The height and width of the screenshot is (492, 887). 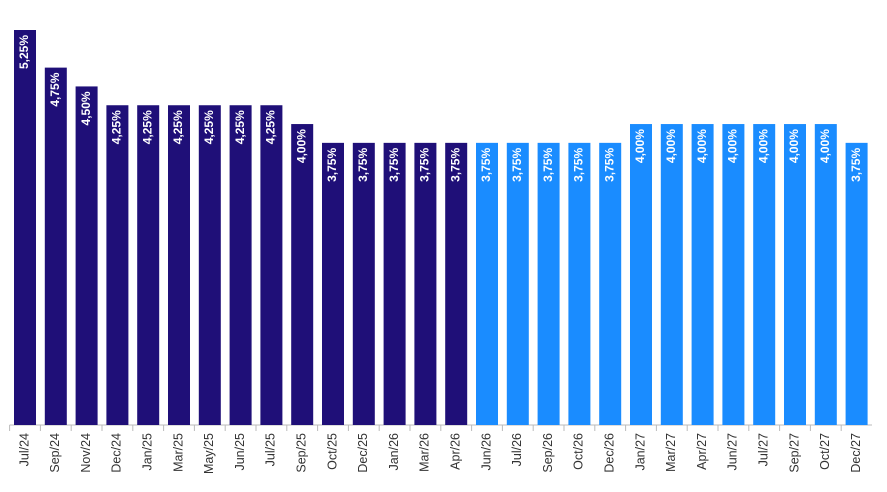 I want to click on x-tick-label: Oct/26, so click(x=579, y=451).